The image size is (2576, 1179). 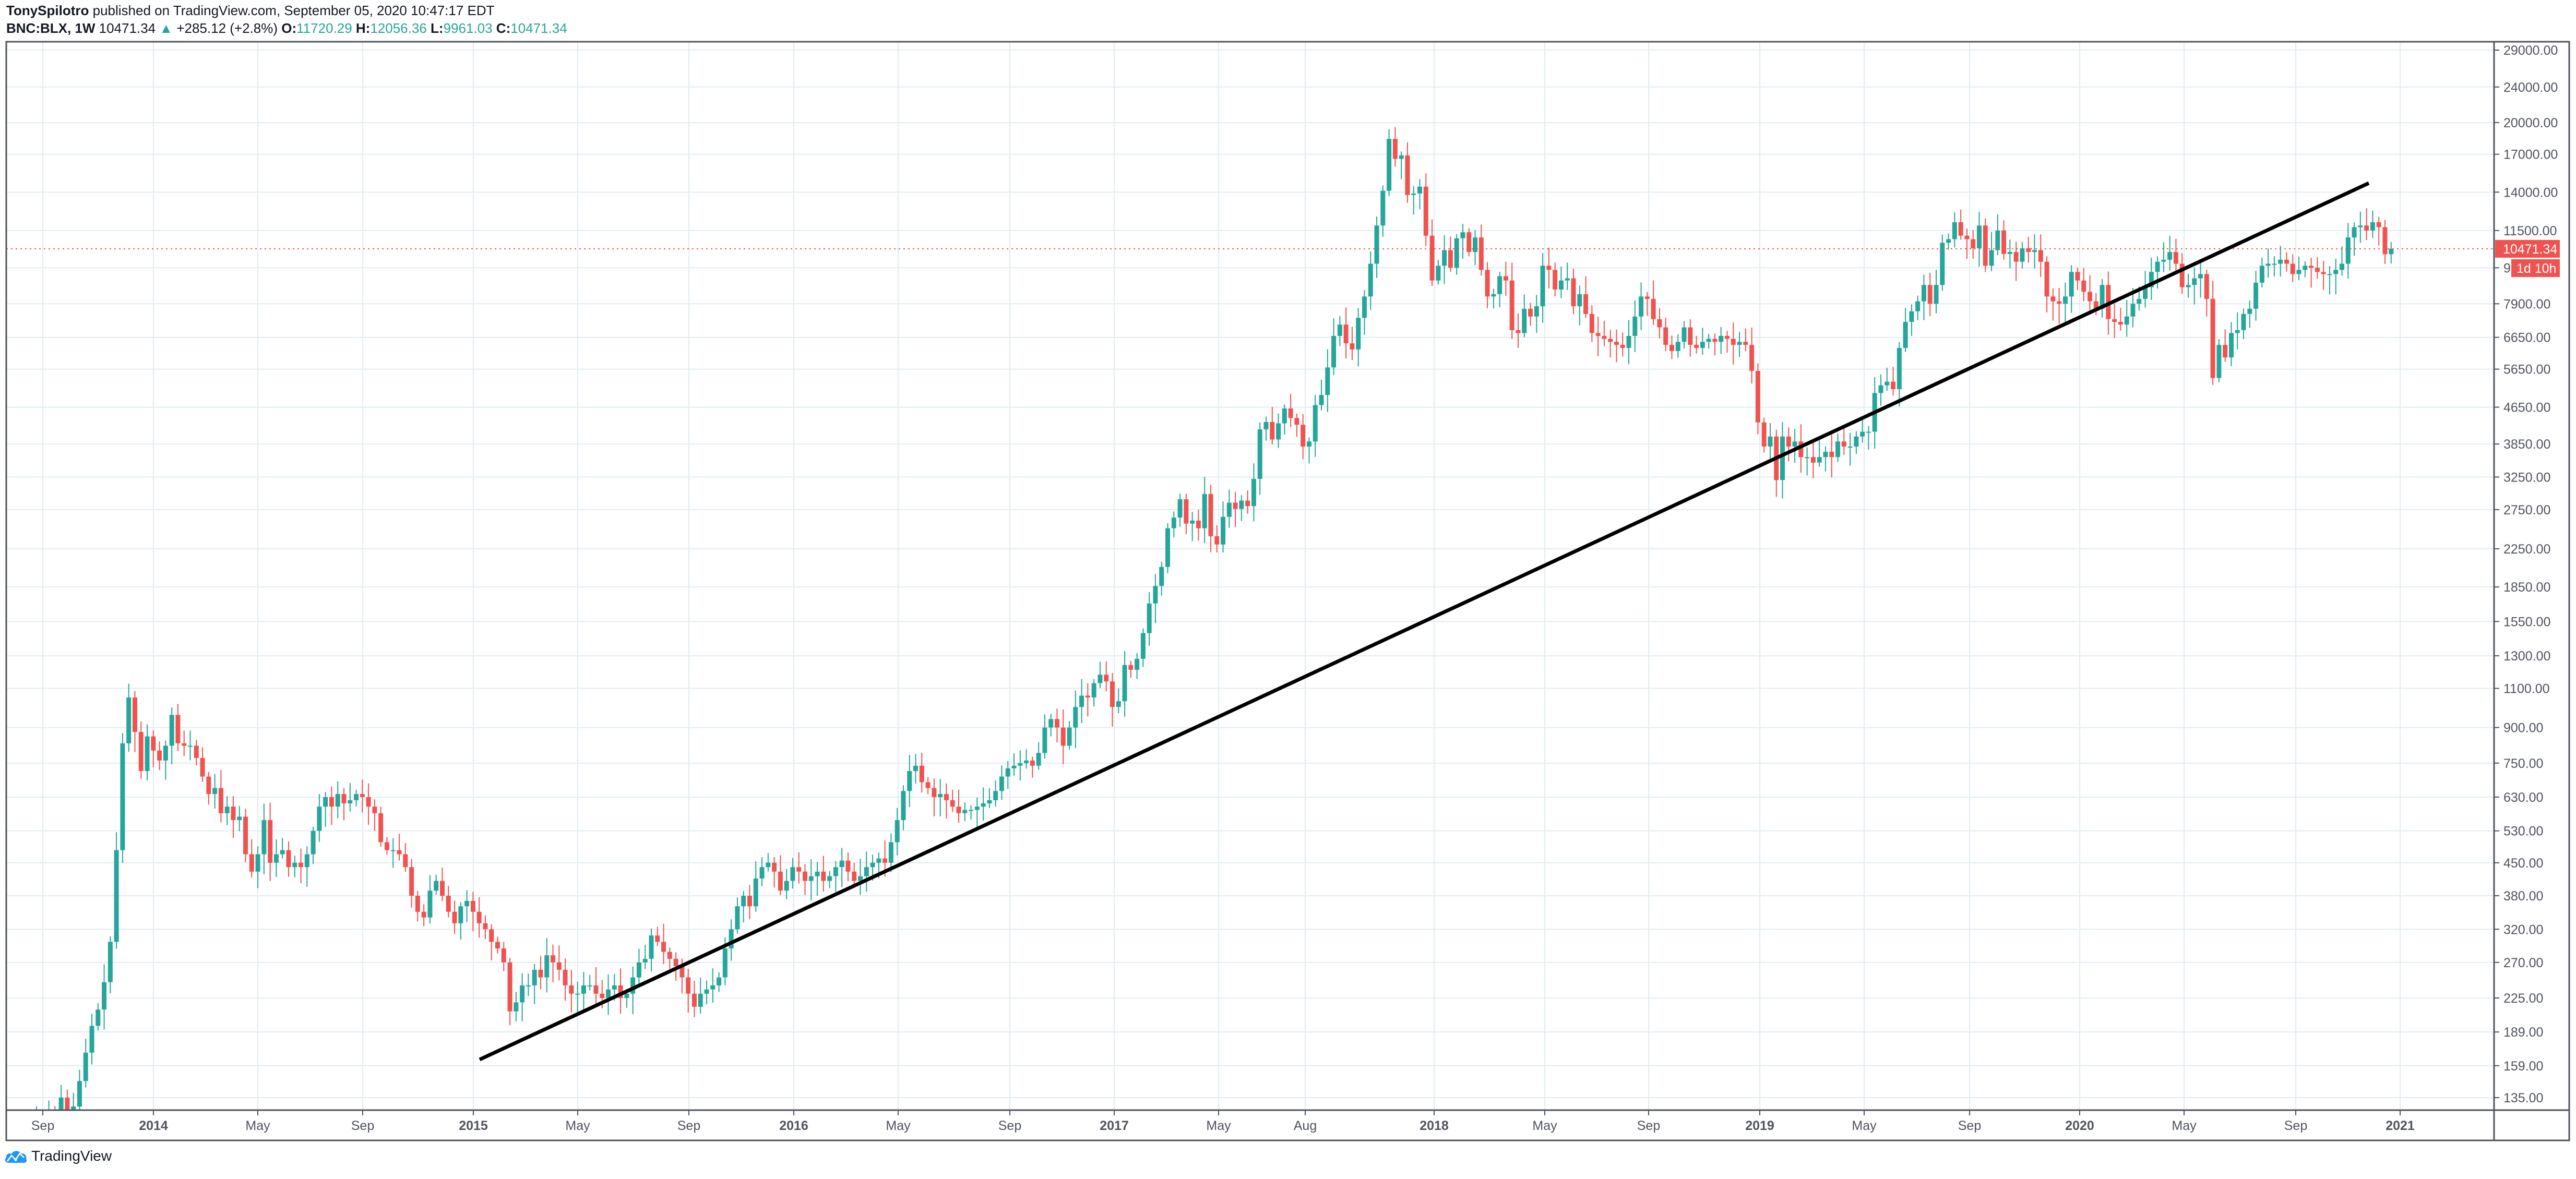 What do you see at coordinates (538, 28) in the screenshot?
I see `close-value: 10471.34` at bounding box center [538, 28].